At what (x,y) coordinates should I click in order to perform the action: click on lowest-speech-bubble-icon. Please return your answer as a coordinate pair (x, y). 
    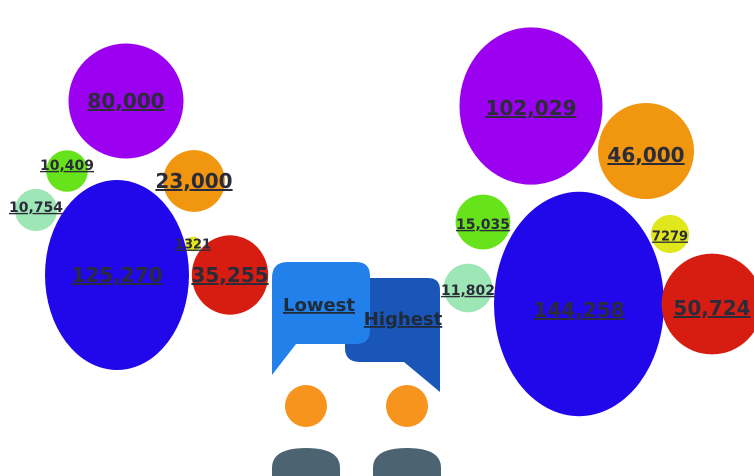
    Looking at the image, I should click on (321, 318).